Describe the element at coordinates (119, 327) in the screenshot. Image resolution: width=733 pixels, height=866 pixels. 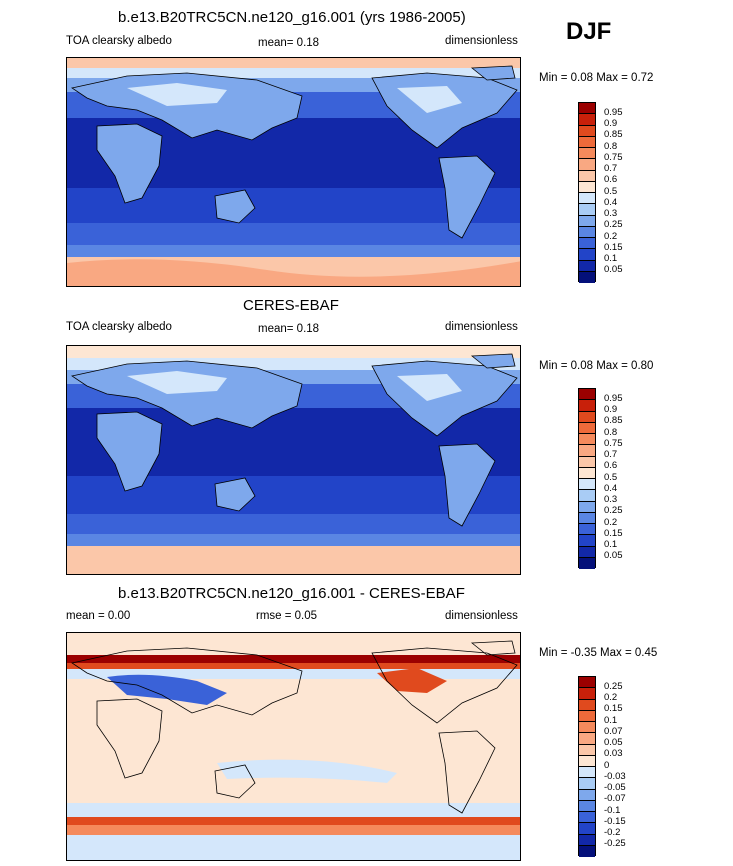
I see `panel2-variable-label: TOA clearsky albedo` at that location.